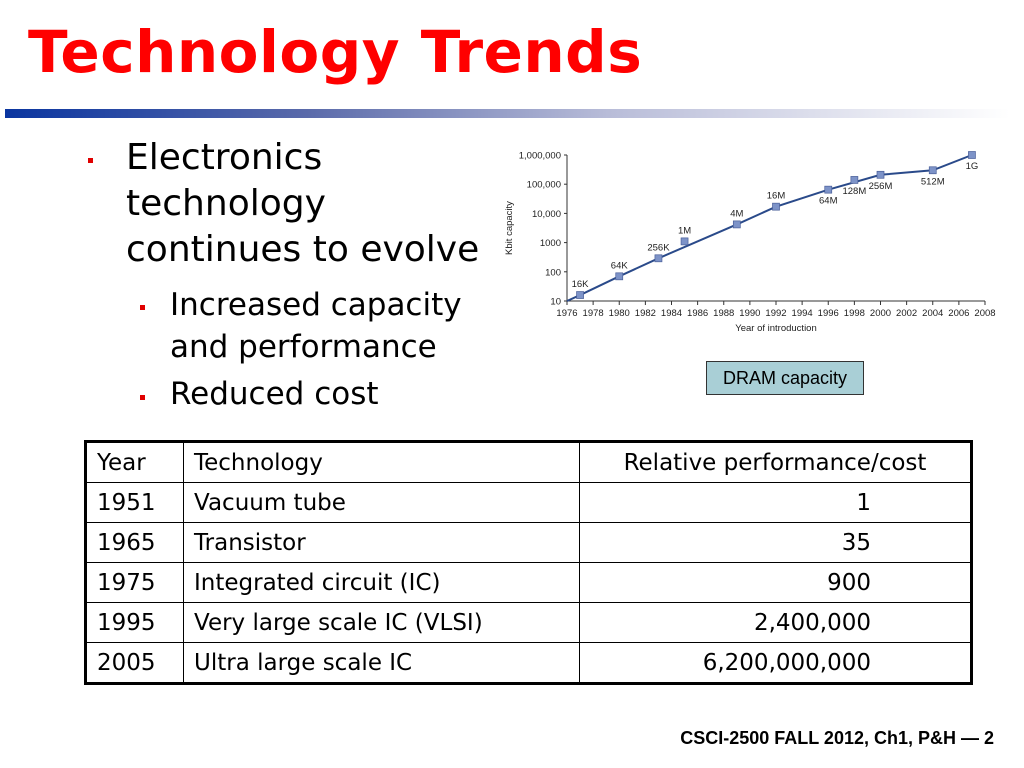 This screenshot has height=768, width=1024. Describe the element at coordinates (645, 313) in the screenshot. I see `x-tick-label: 1982` at that location.